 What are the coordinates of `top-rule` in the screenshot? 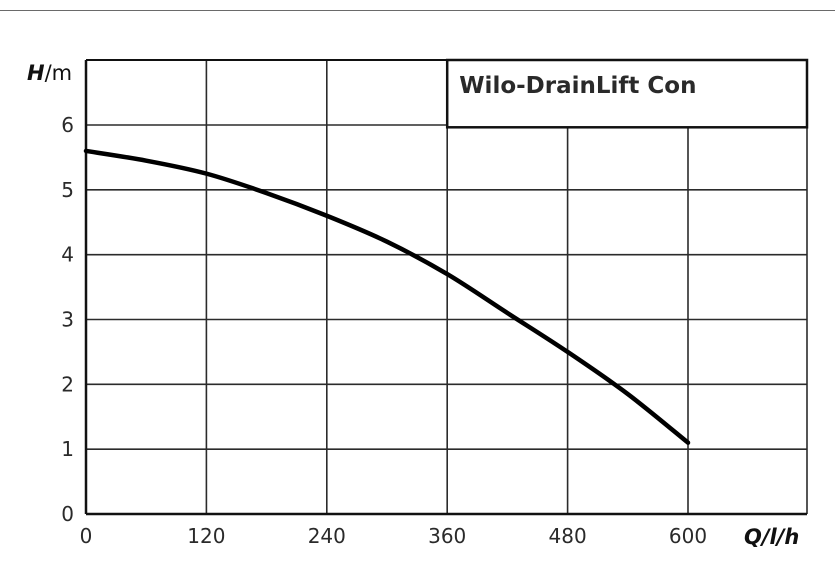 It's located at (417, 10).